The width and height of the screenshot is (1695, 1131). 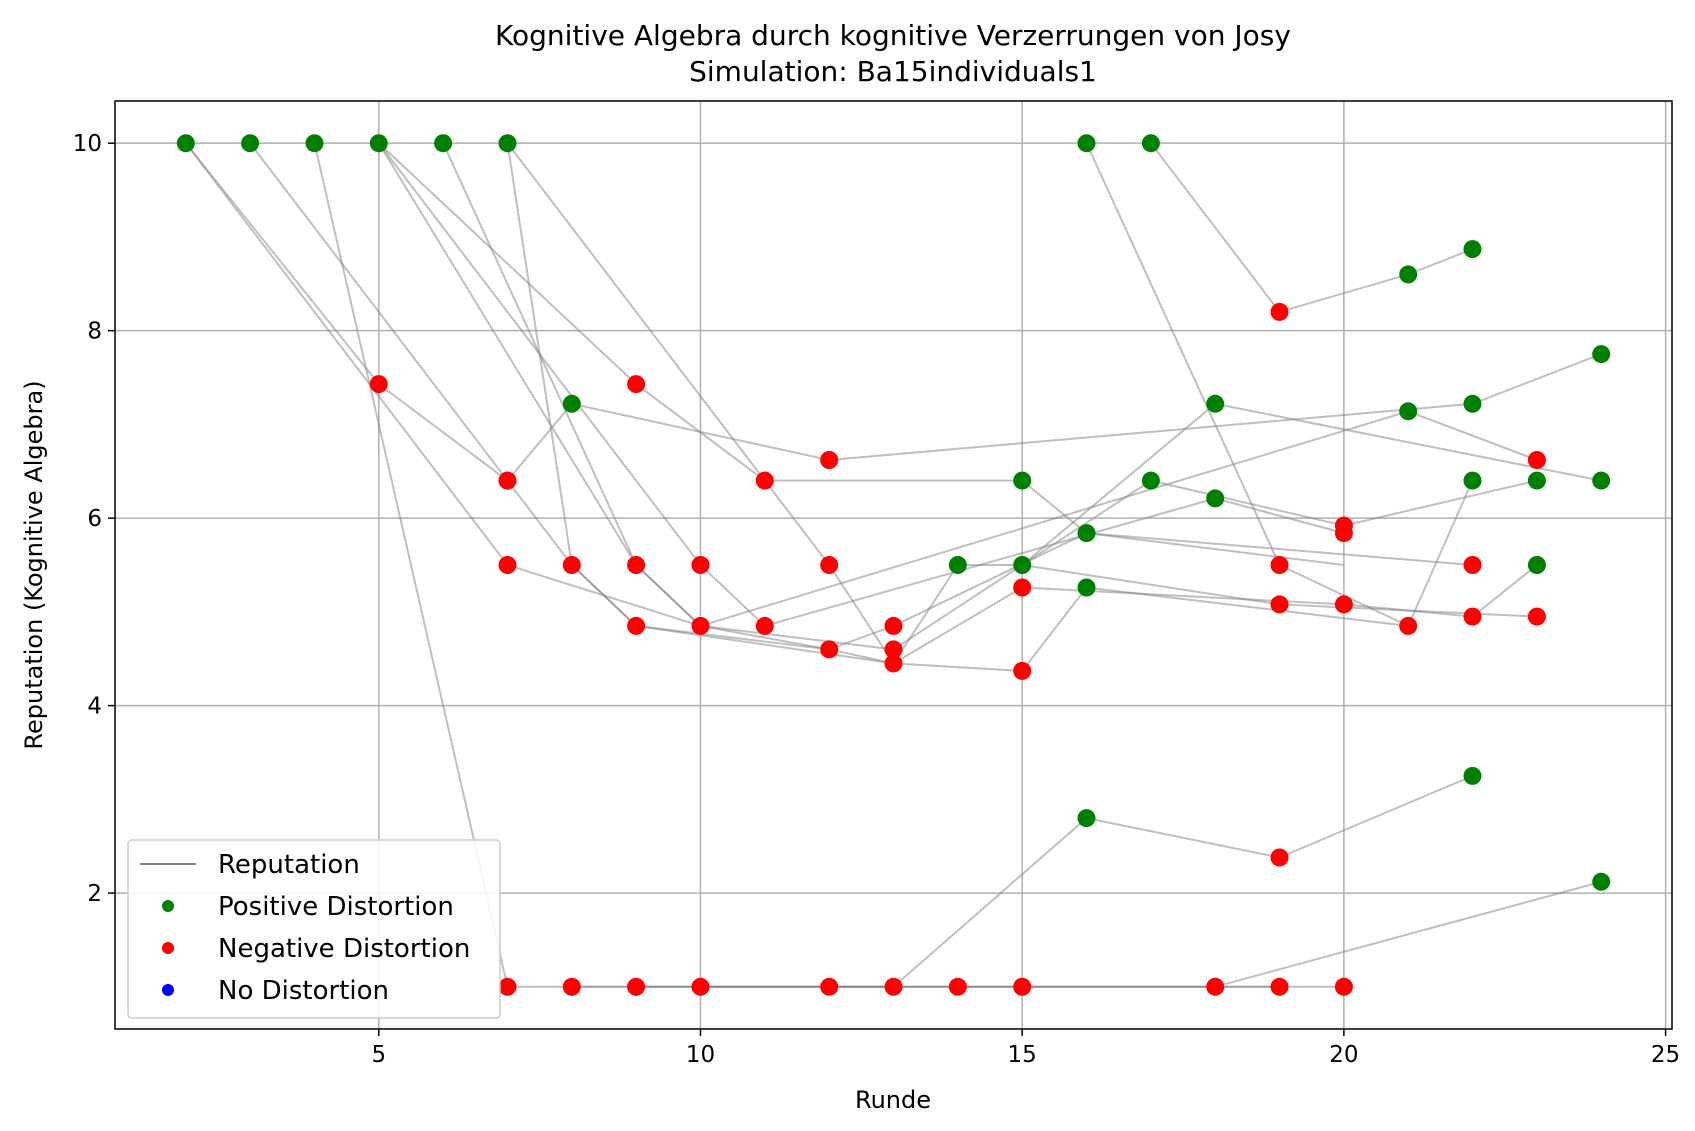 I want to click on legend-label-none: No Distortion, so click(x=303, y=991).